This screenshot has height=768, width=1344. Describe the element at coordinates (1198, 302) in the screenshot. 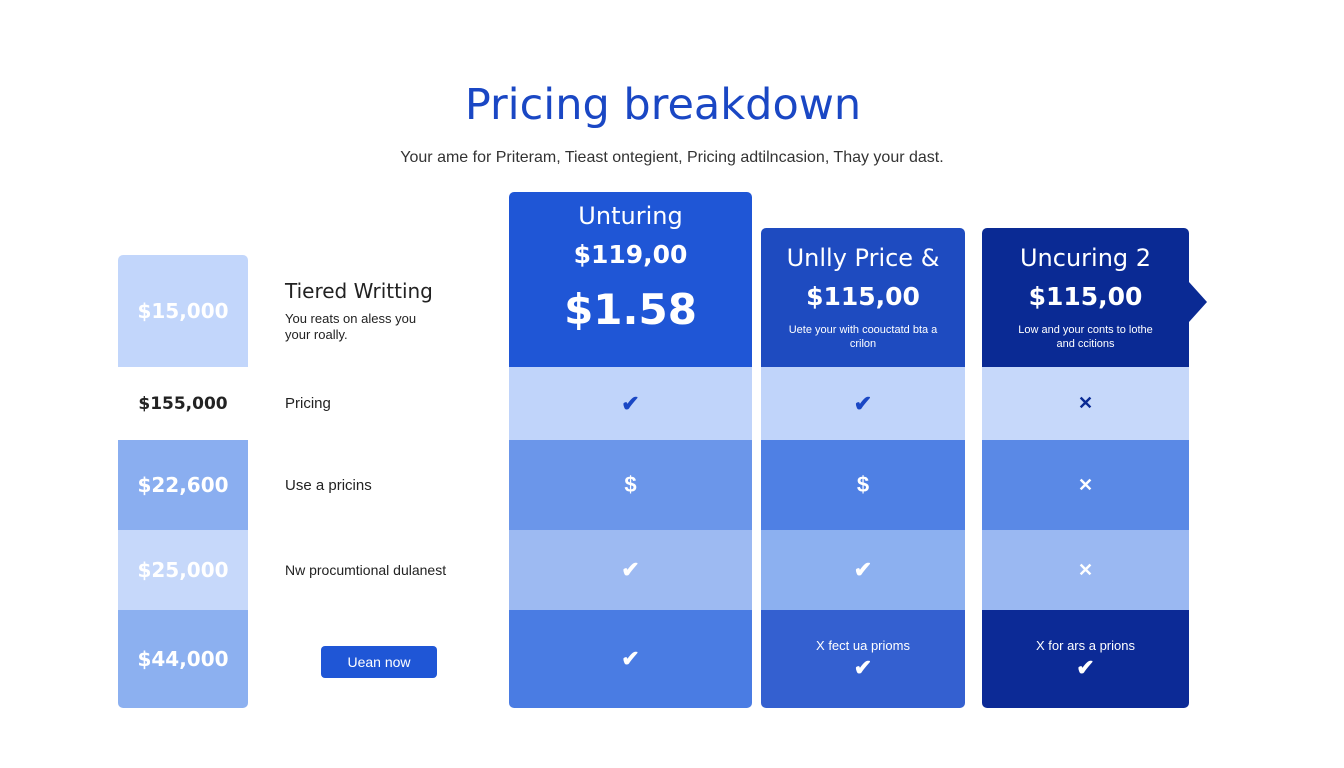

I see `arrow-pointer-icon` at that location.